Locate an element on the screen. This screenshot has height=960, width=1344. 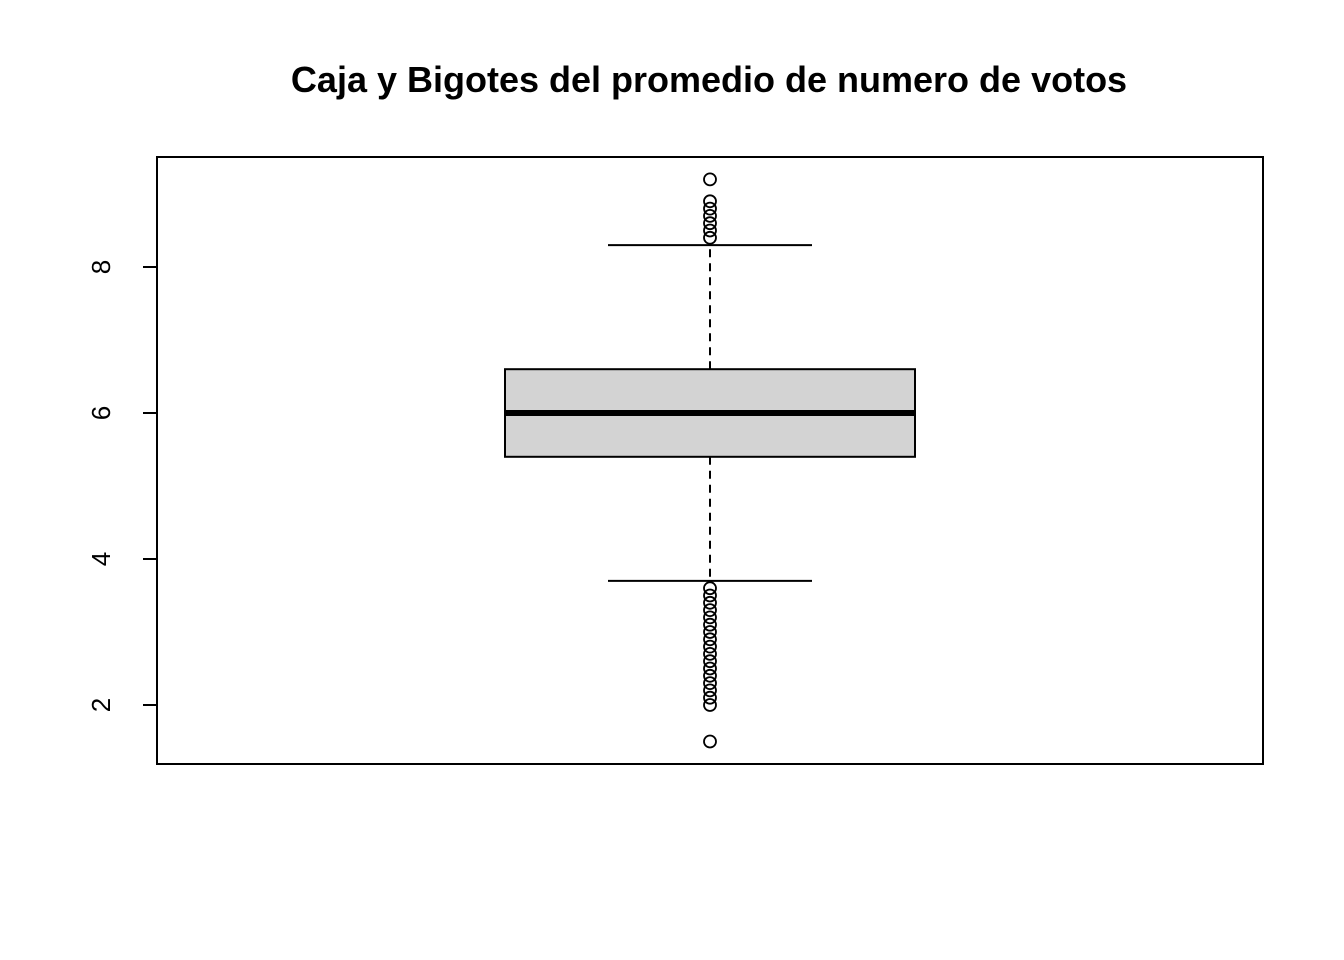
y-tick-label-2: 2 is located at coordinates (101, 705).